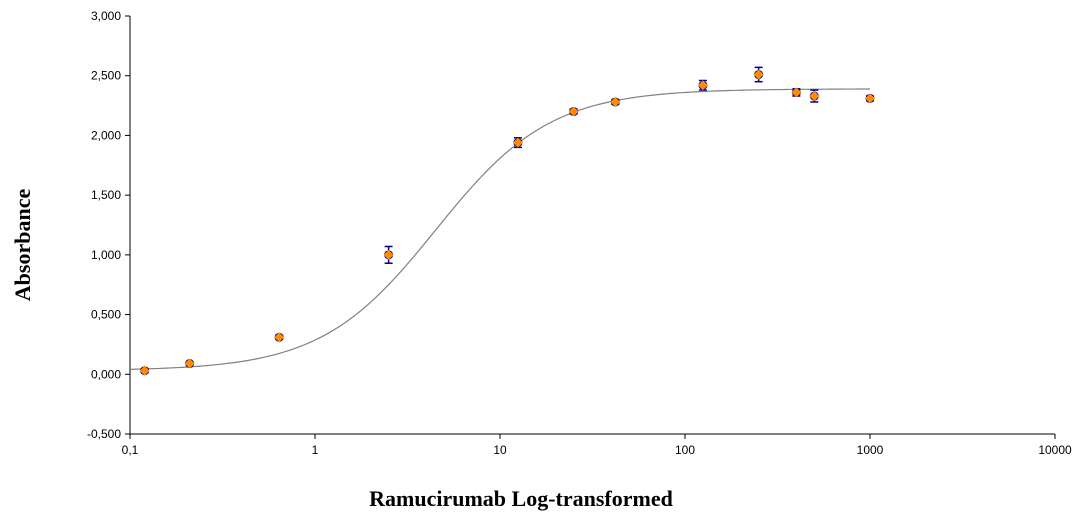 The height and width of the screenshot is (522, 1083). Describe the element at coordinates (685, 450) in the screenshot. I see `x-tick-label: 100` at that location.